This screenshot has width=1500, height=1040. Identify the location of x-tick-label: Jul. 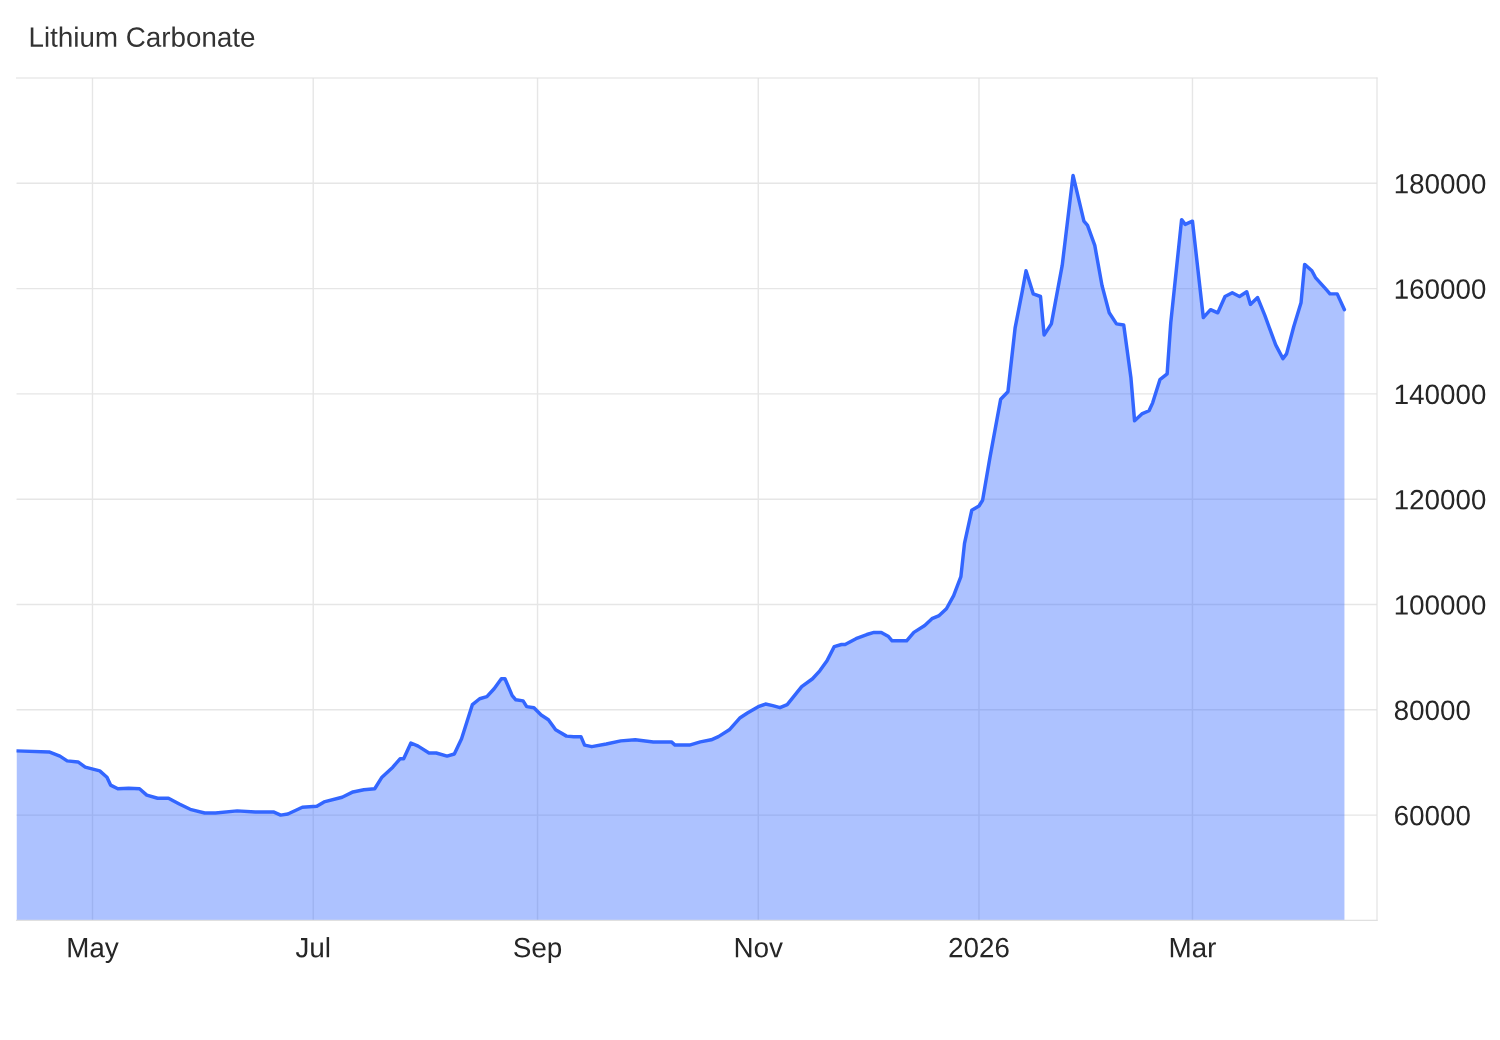
(312, 947).